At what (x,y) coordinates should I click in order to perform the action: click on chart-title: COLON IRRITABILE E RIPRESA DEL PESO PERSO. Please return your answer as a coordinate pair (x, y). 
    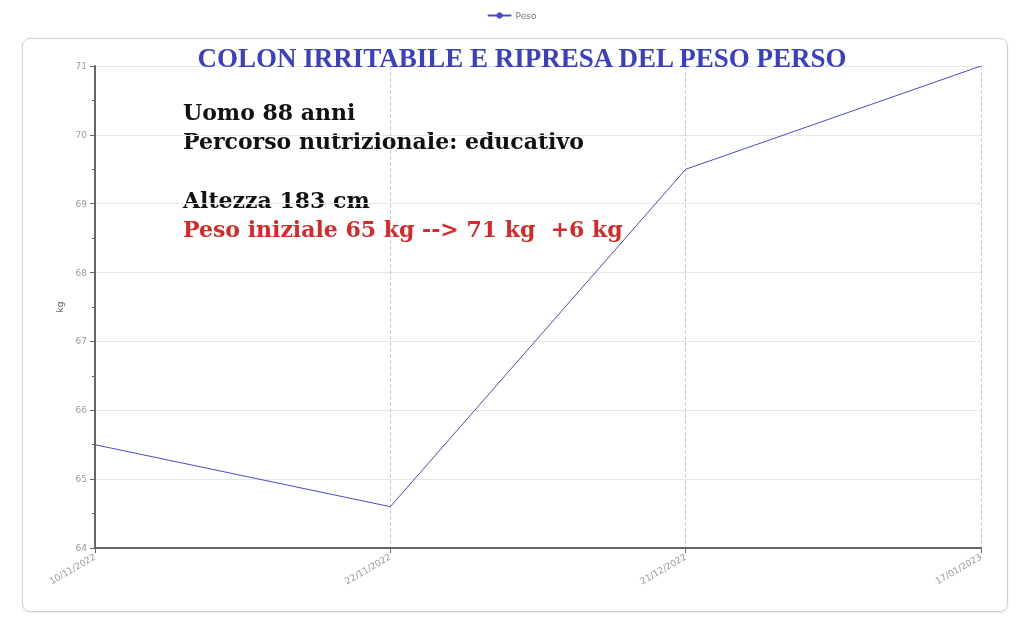
    Looking at the image, I should click on (522, 57).